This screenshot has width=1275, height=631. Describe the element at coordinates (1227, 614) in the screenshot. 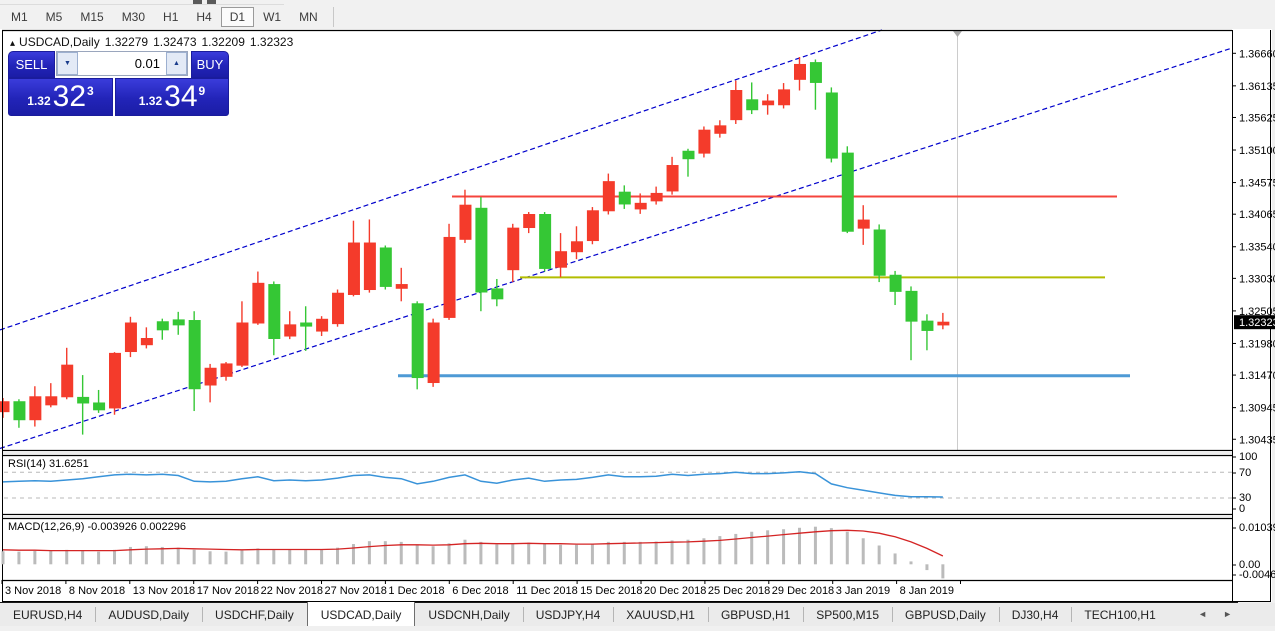

I see `tab-scroll-right-icon: ►` at that location.